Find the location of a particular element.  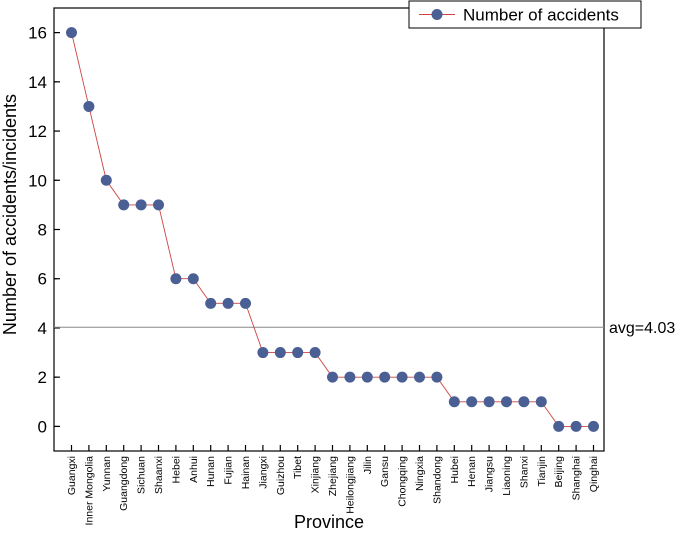

x-tick-label: Jiangsu is located at coordinates (490, 474).